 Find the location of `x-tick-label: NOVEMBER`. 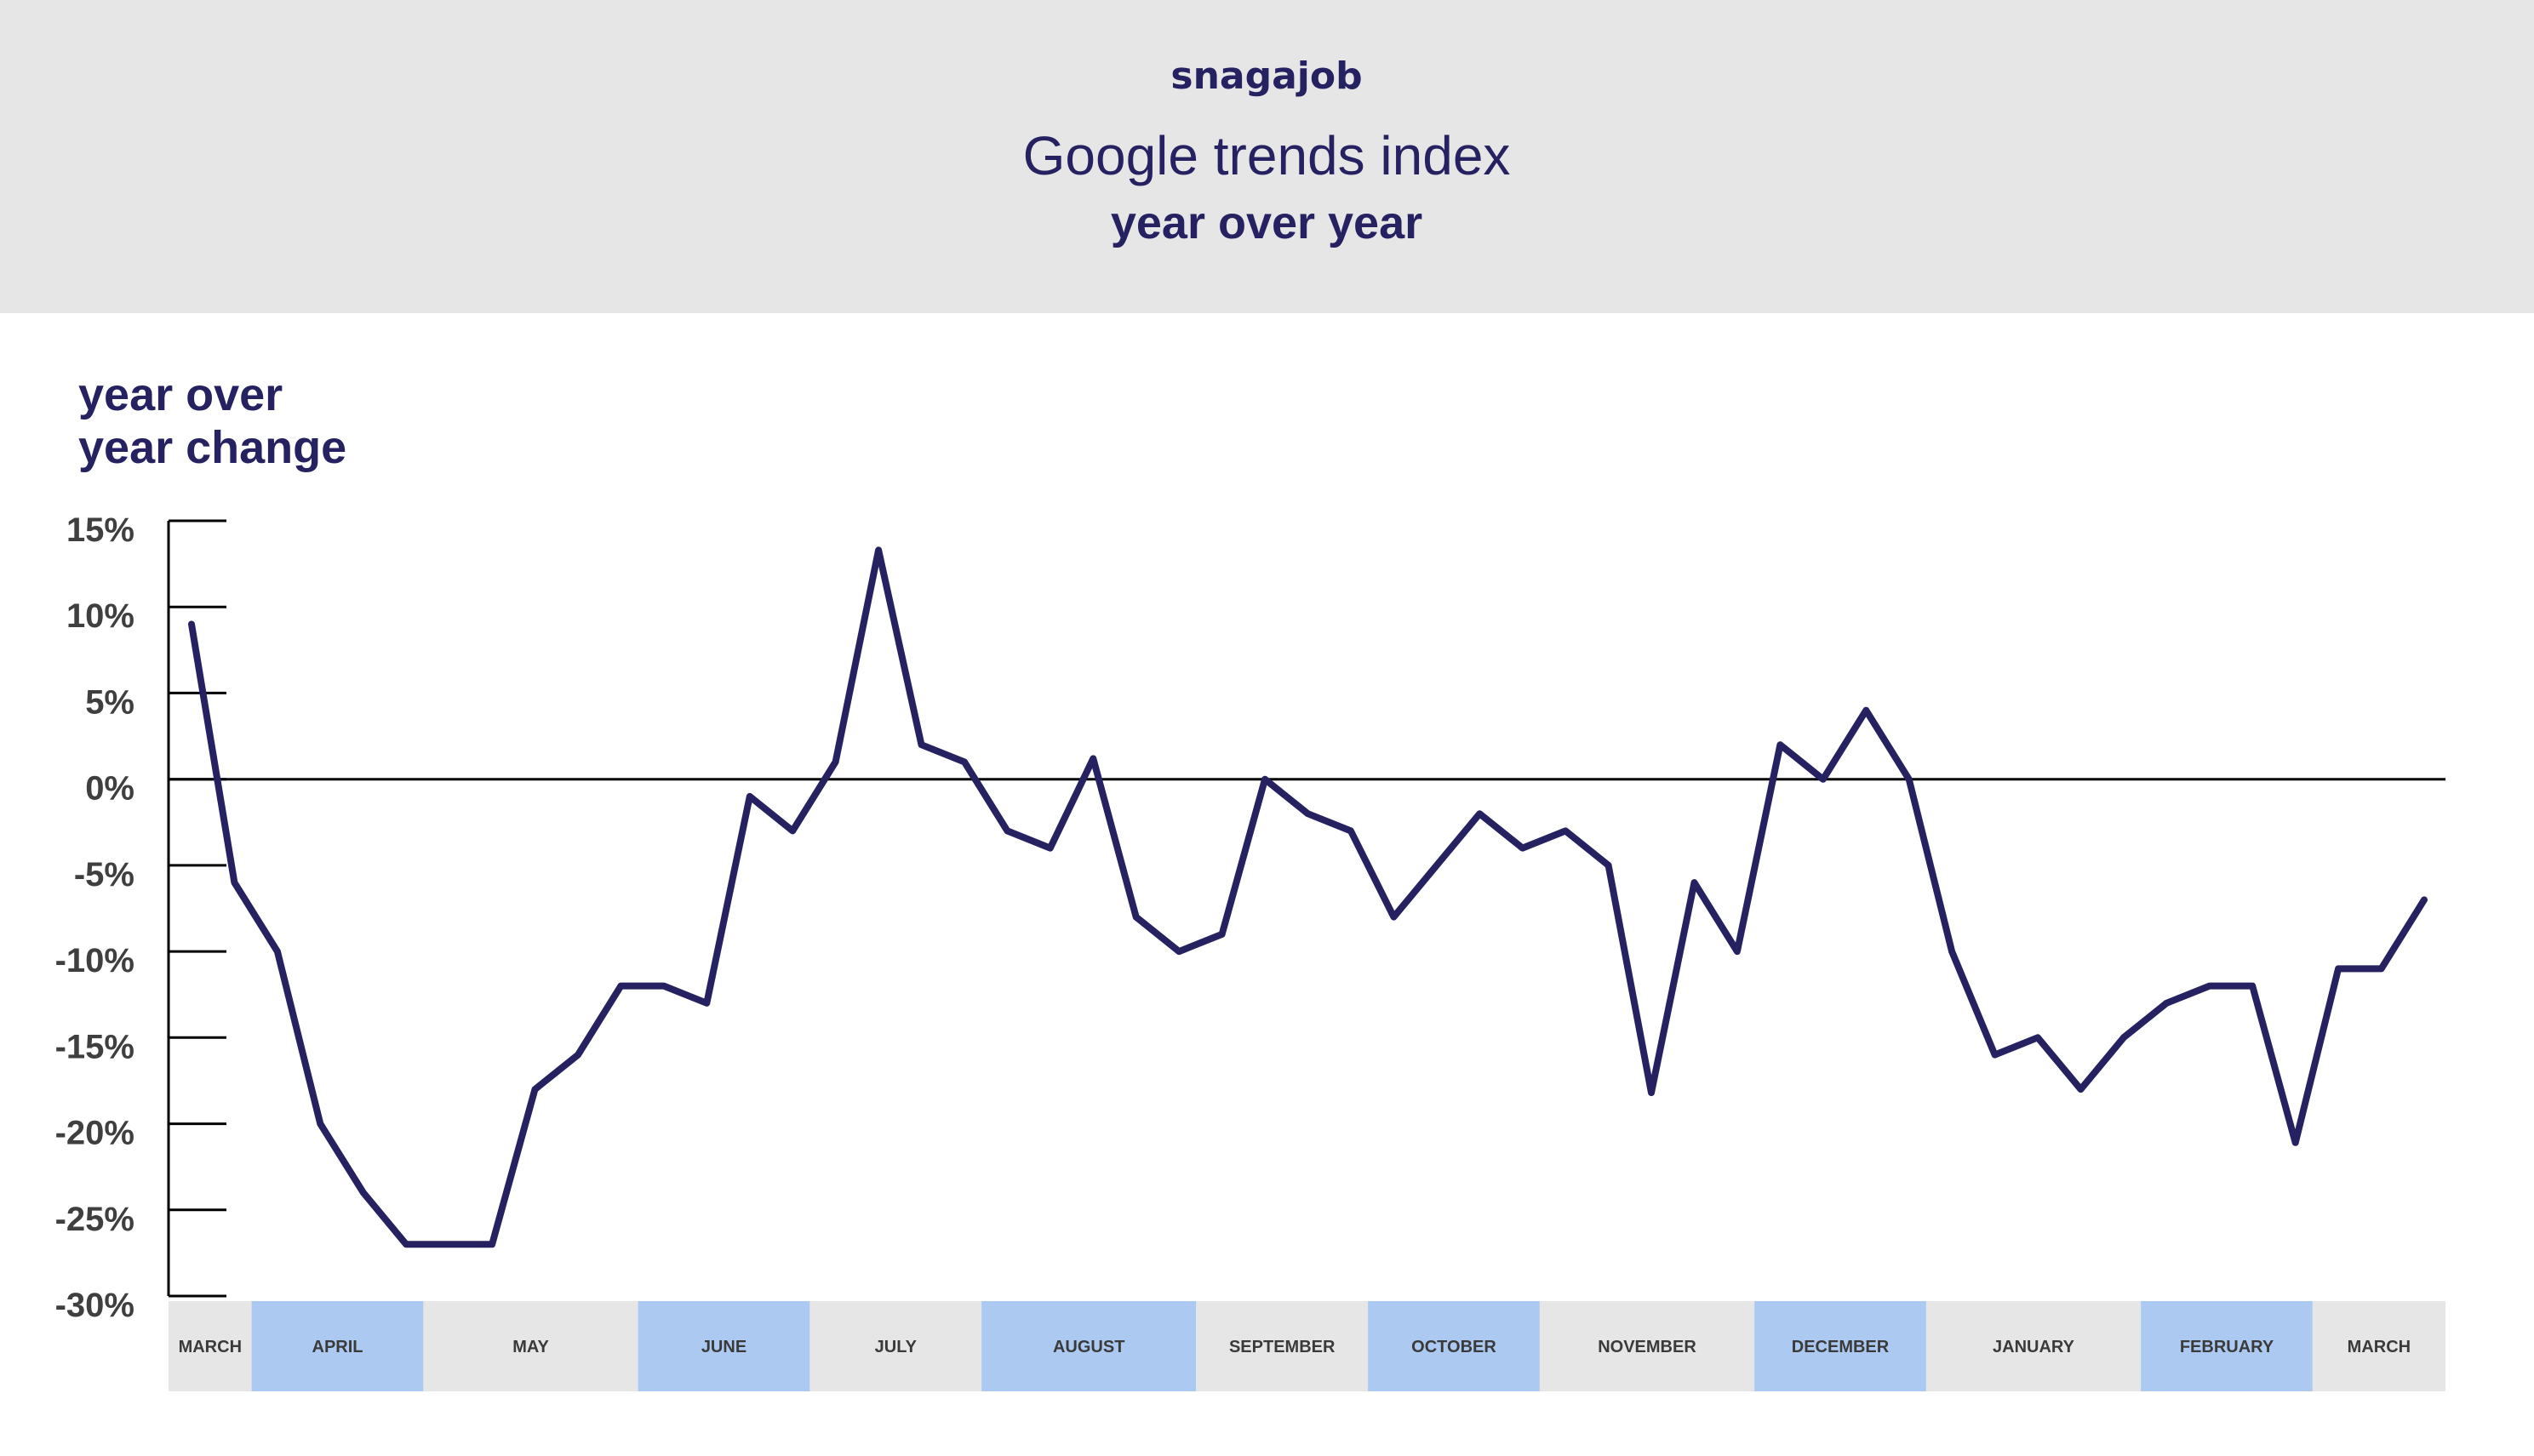

x-tick-label: NOVEMBER is located at coordinates (1647, 1347).